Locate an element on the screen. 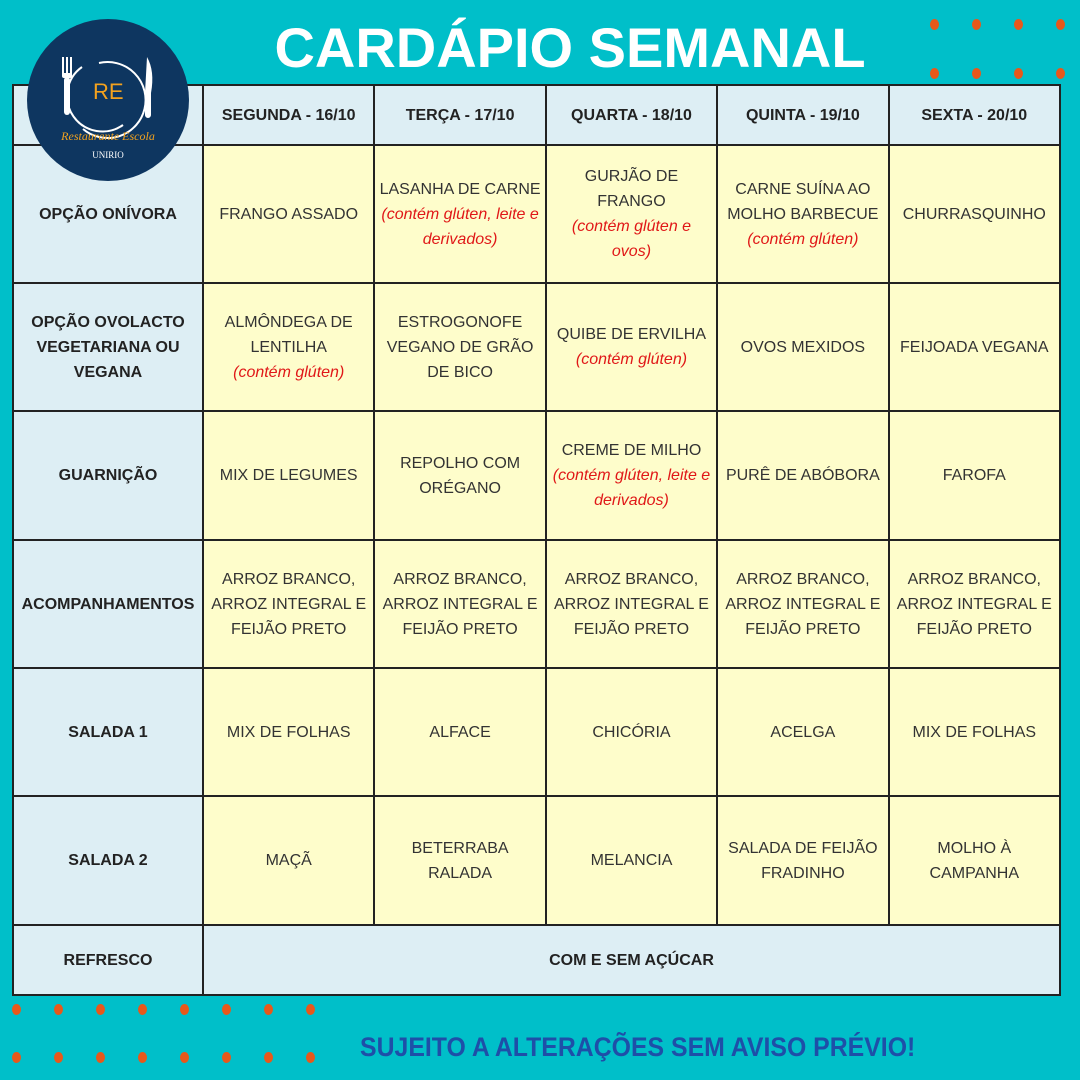 Image resolution: width=1080 pixels, height=1080 pixels. menu-cell: OVOS MEXIDOS is located at coordinates (803, 347).